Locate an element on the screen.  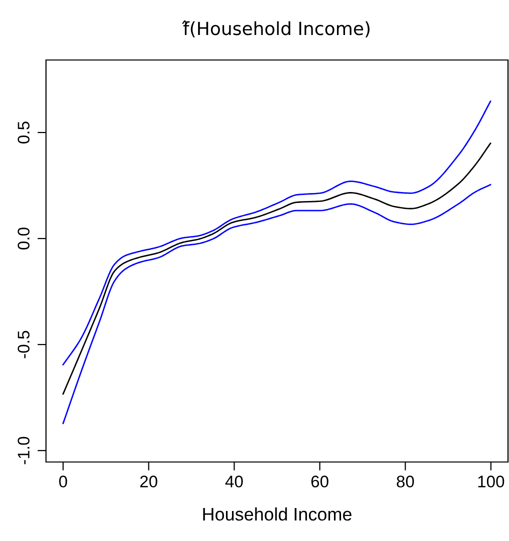
x-tick-label: 0 is located at coordinates (63, 482).